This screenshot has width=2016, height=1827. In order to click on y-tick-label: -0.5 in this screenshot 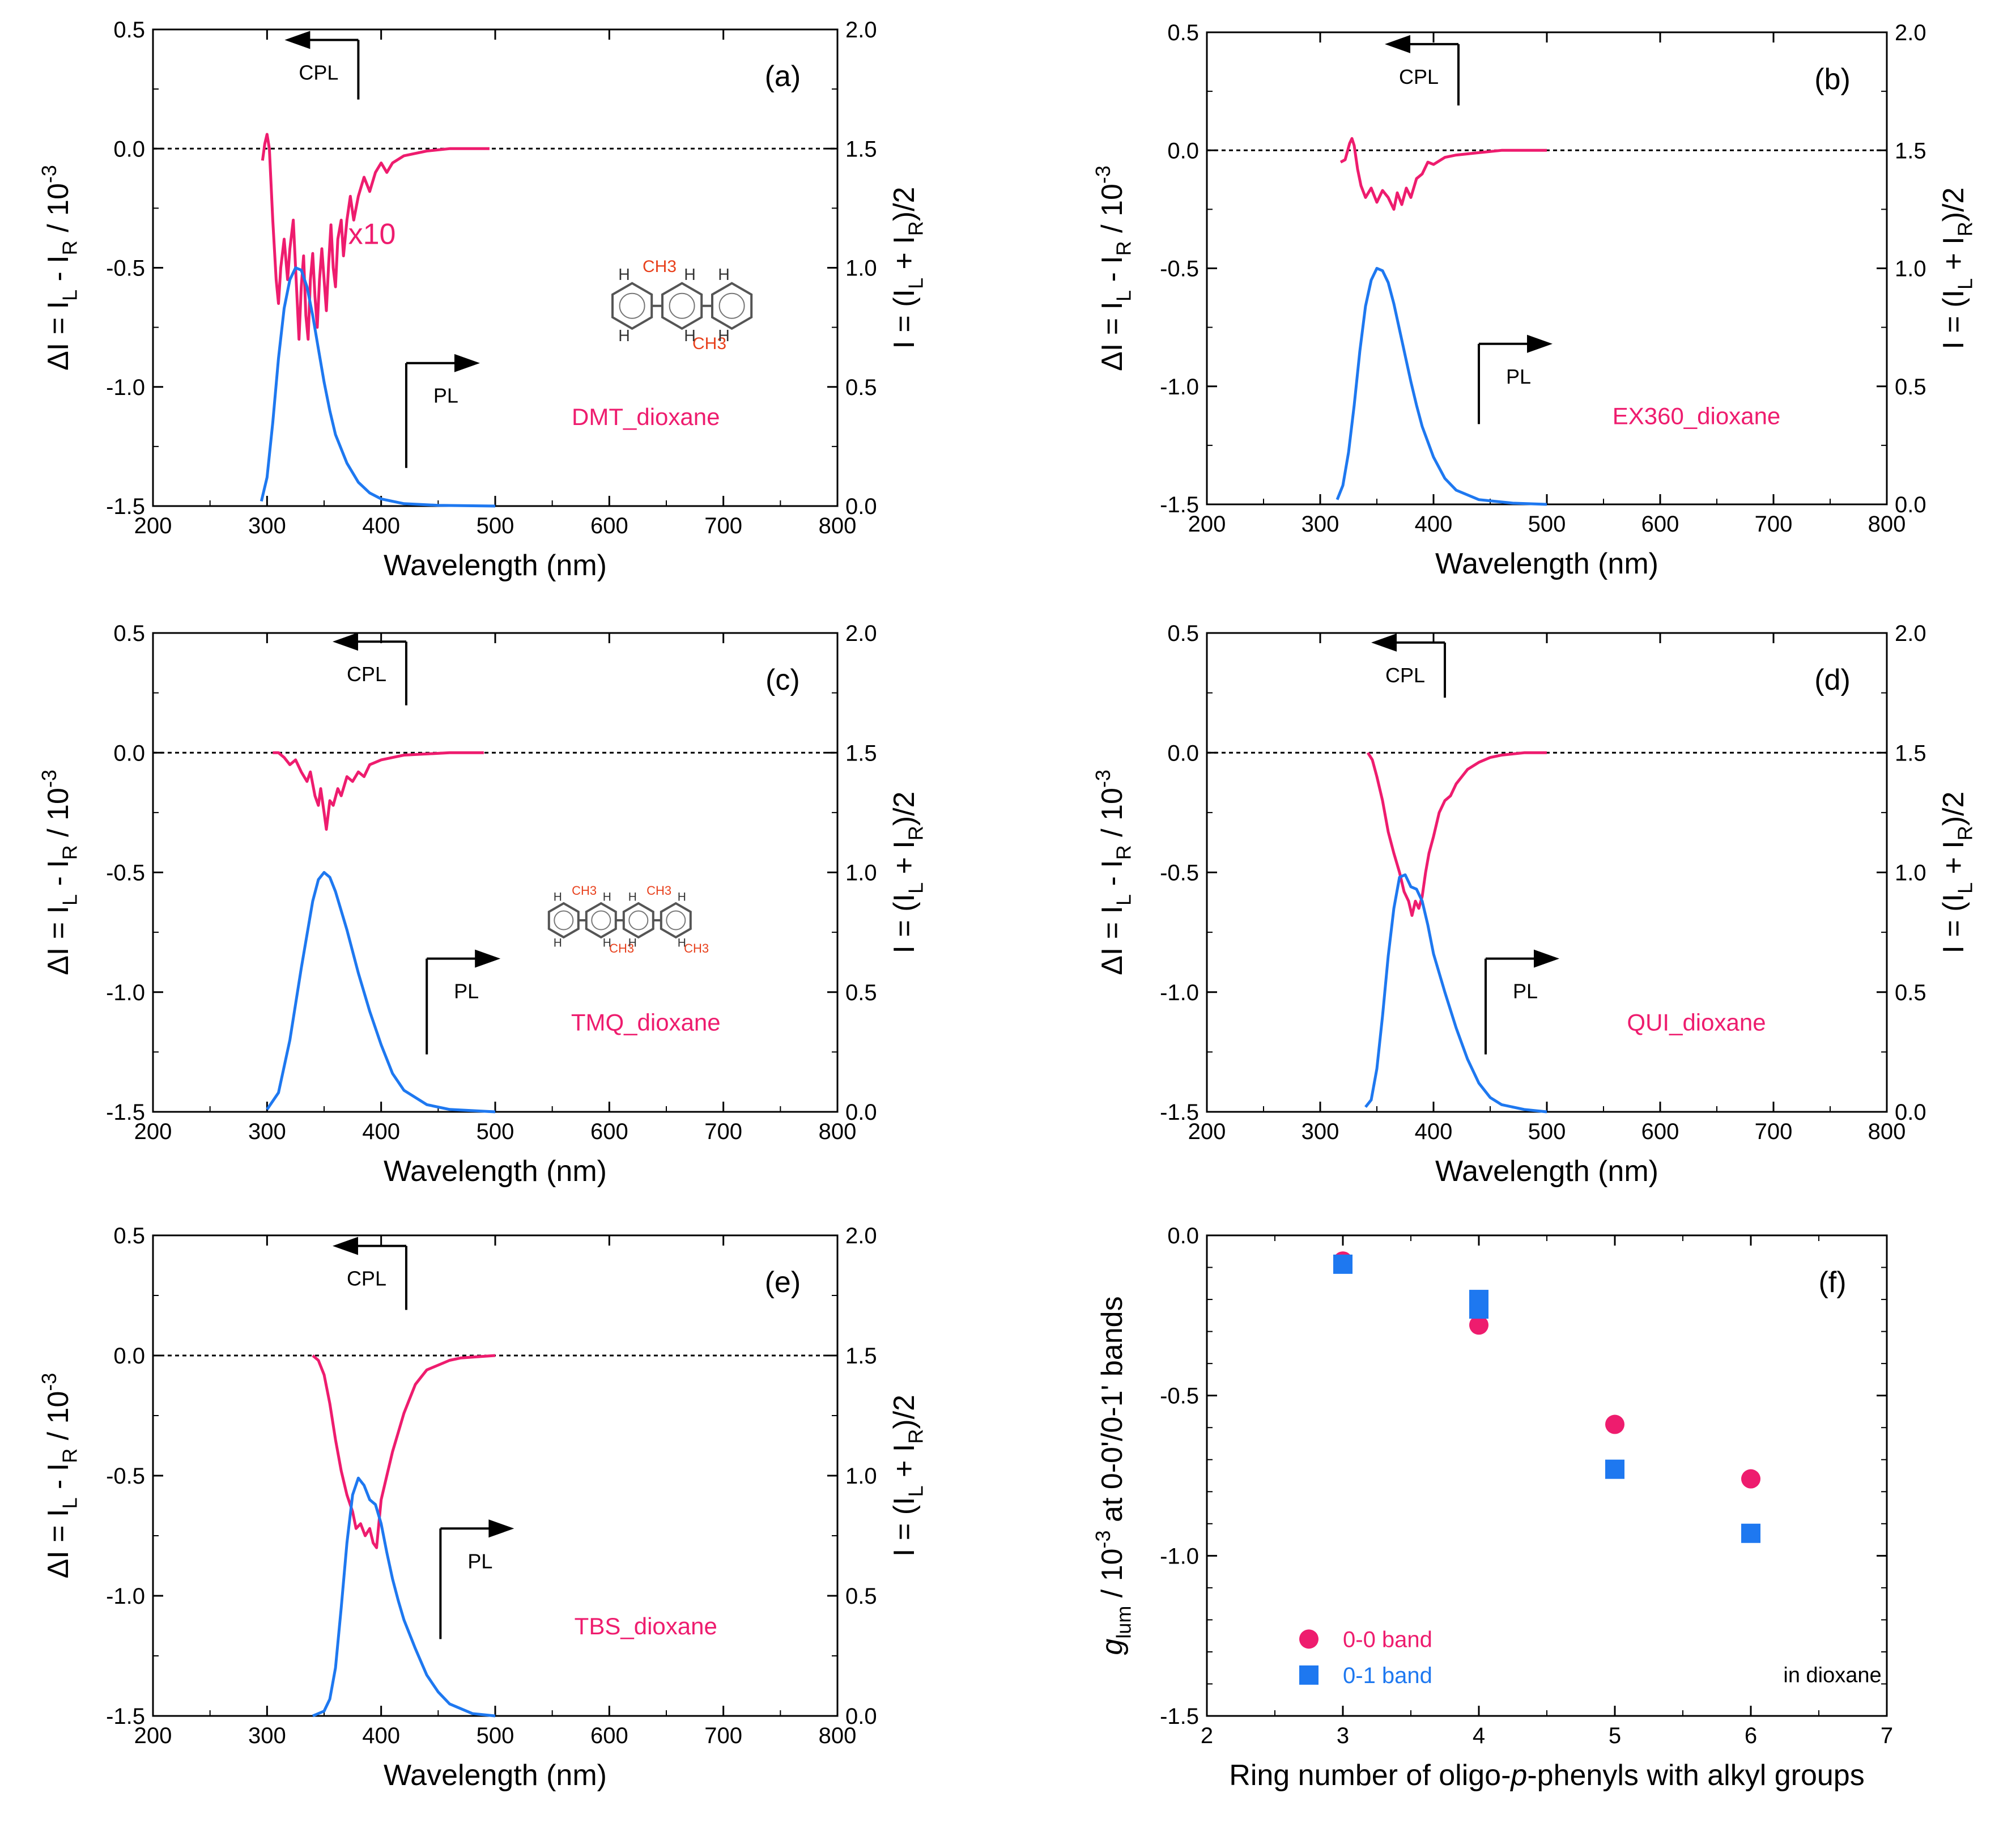, I will do `click(1180, 1396)`.